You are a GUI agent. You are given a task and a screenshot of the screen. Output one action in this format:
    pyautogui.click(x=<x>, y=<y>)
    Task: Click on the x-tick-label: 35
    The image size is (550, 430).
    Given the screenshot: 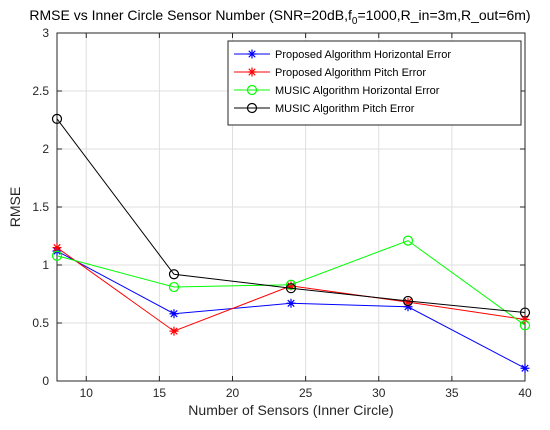 What is the action you would take?
    pyautogui.click(x=452, y=393)
    